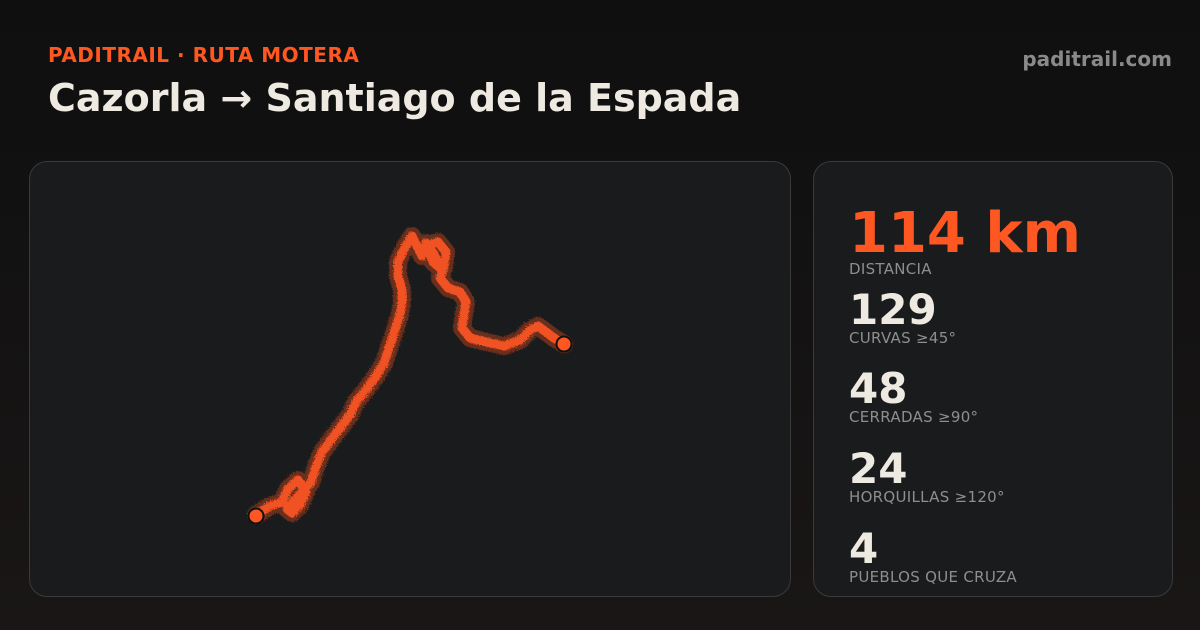 The image size is (1200, 630). What do you see at coordinates (893, 309) in the screenshot?
I see `stat-curves-value: 129` at bounding box center [893, 309].